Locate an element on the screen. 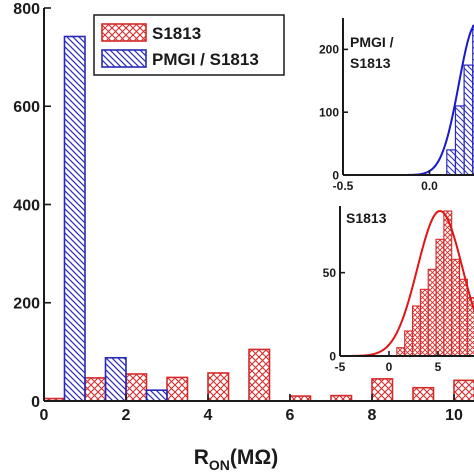 The width and height of the screenshot is (474, 474). inset-s1813-y-tick-label-1: 50 is located at coordinates (330, 273).